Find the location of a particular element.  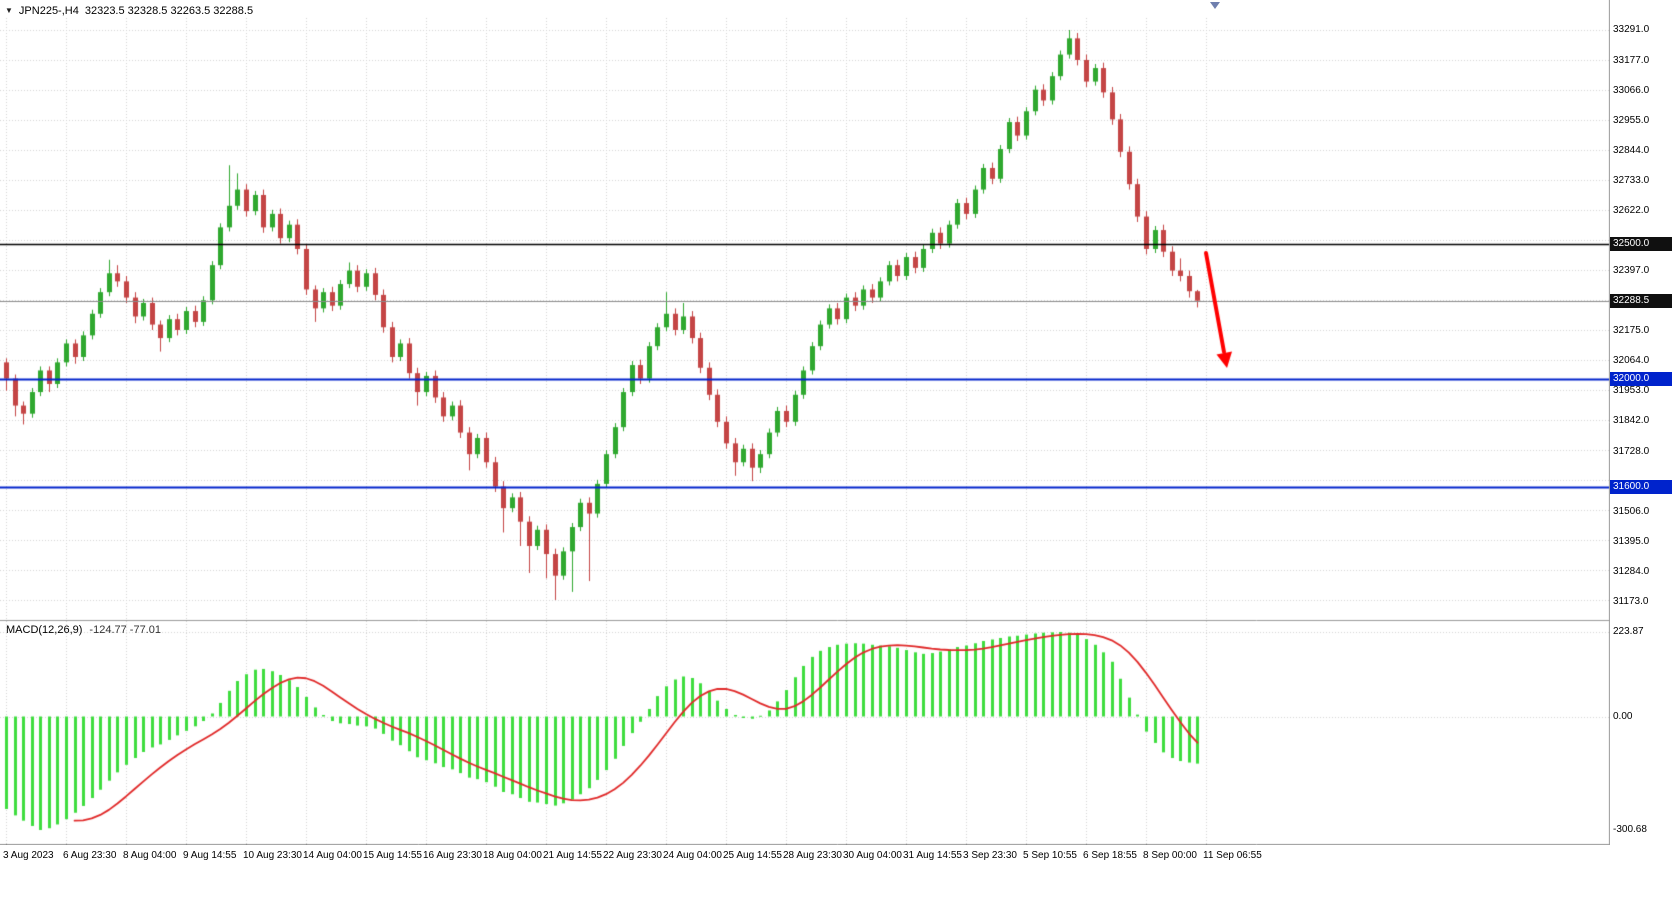

price-tick: 32622.0 is located at coordinates (1631, 210).